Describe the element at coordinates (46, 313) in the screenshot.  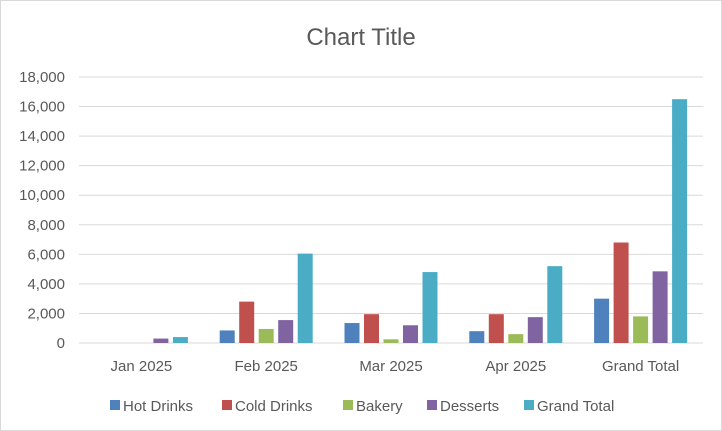
I see `y-tick-label: 2,000` at that location.